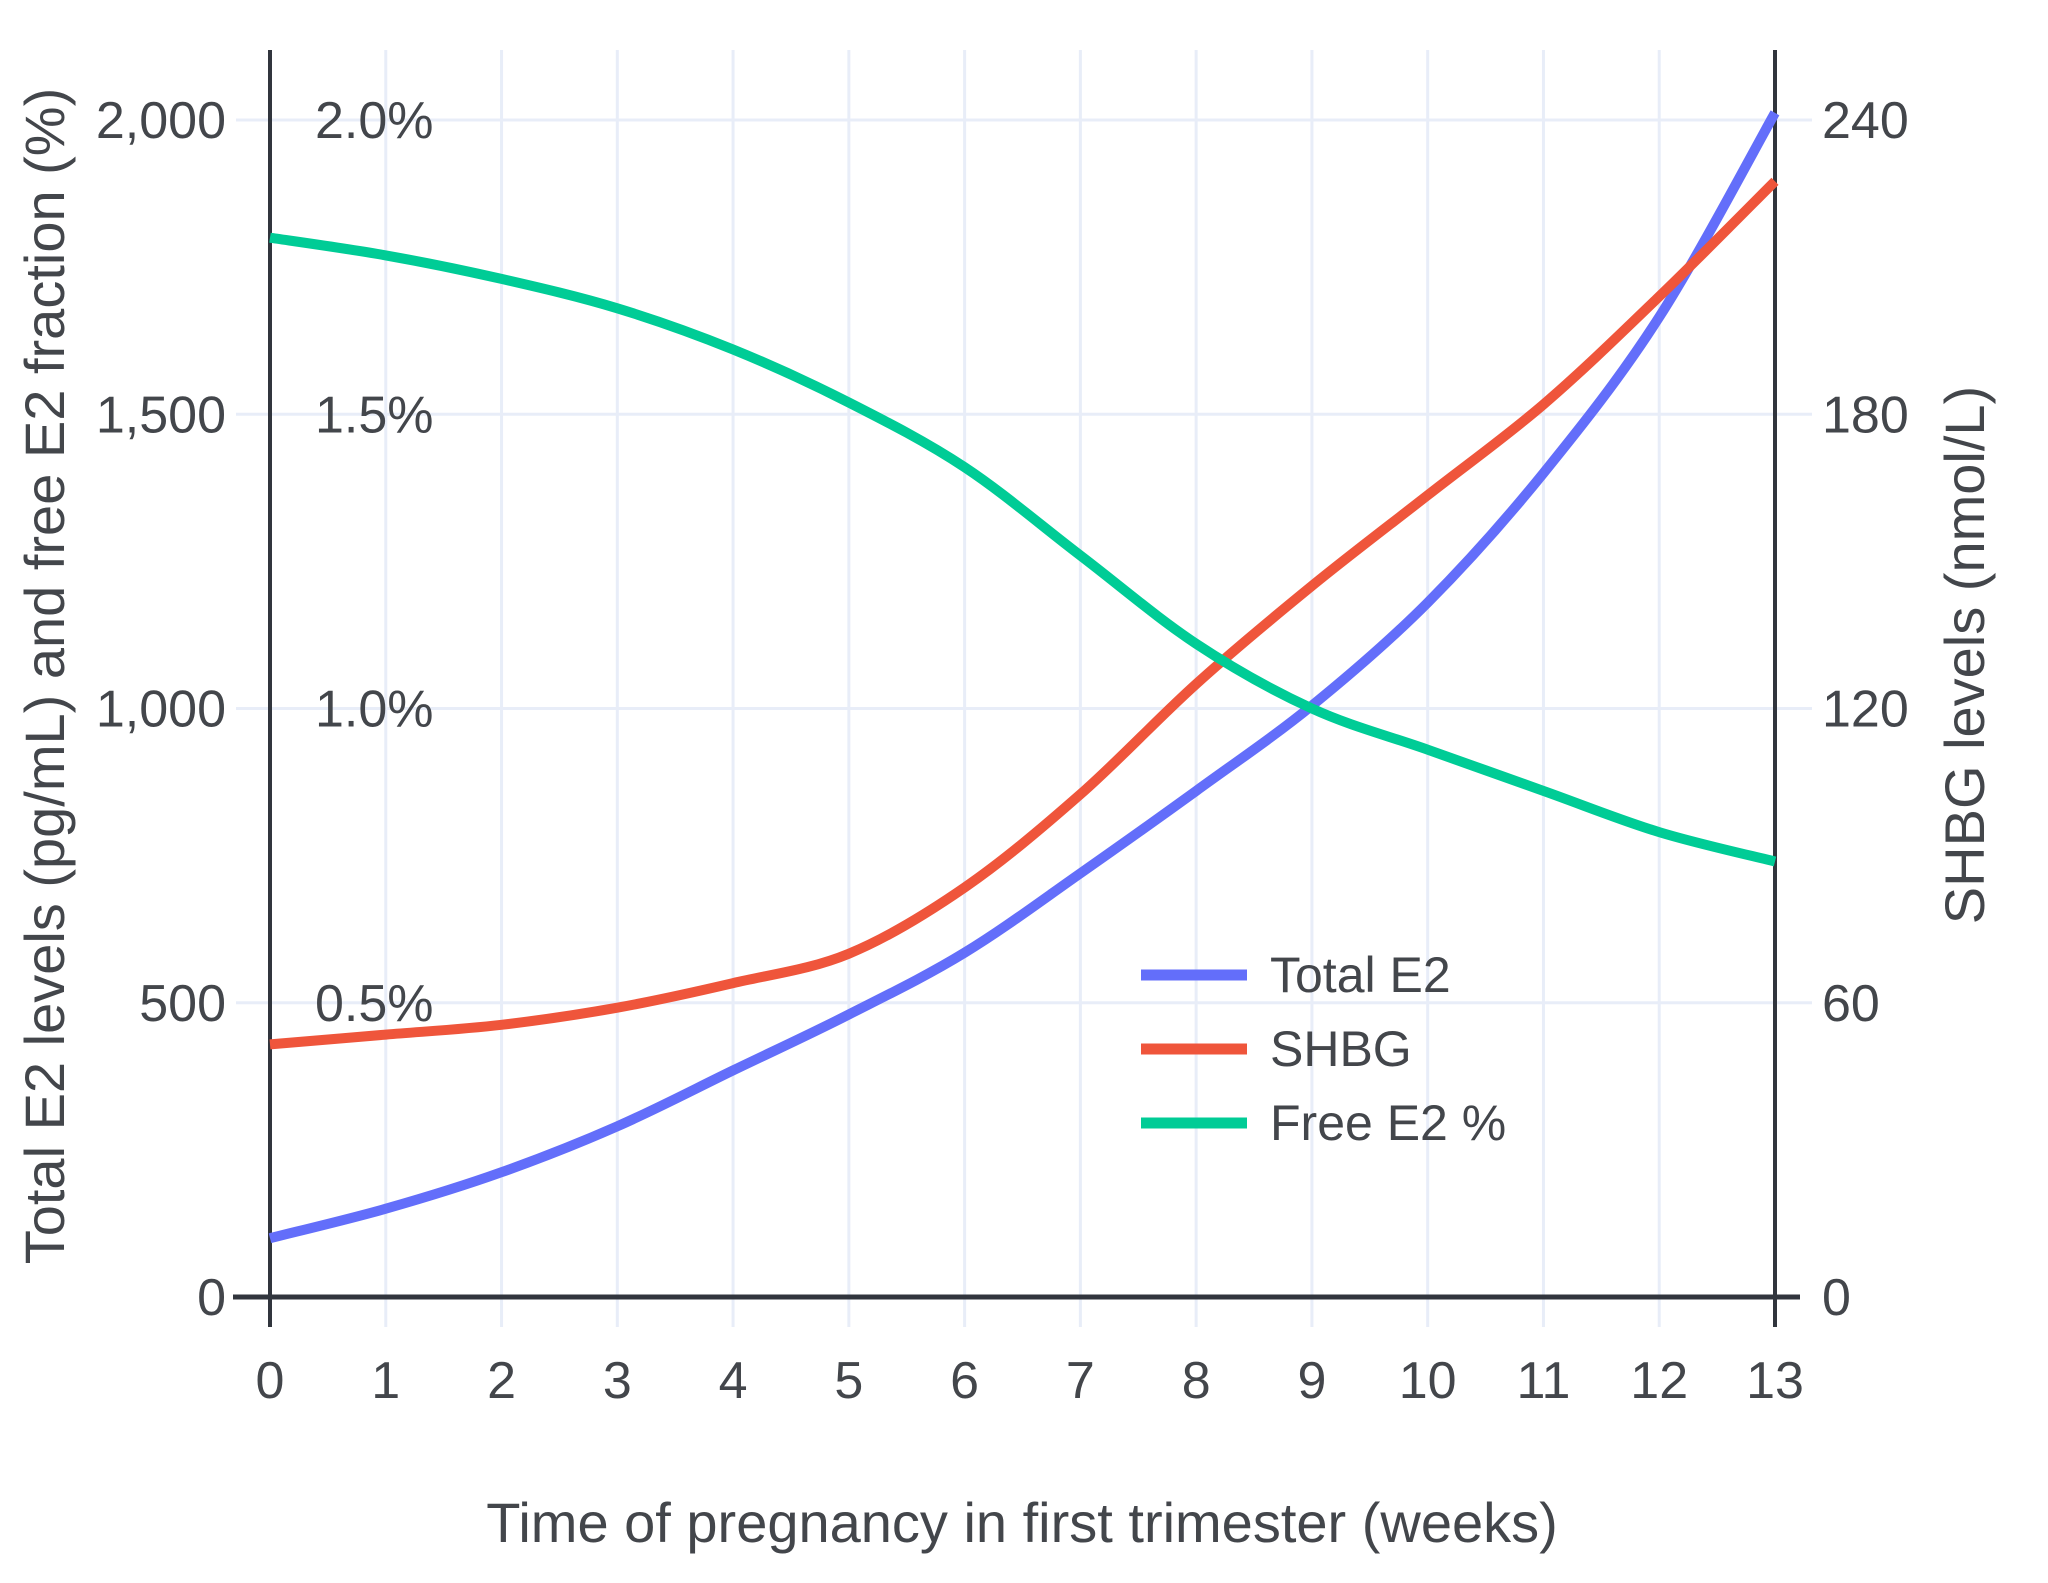  Describe the element at coordinates (374, 1004) in the screenshot. I see `pct-tick-label: 0.5%` at that location.